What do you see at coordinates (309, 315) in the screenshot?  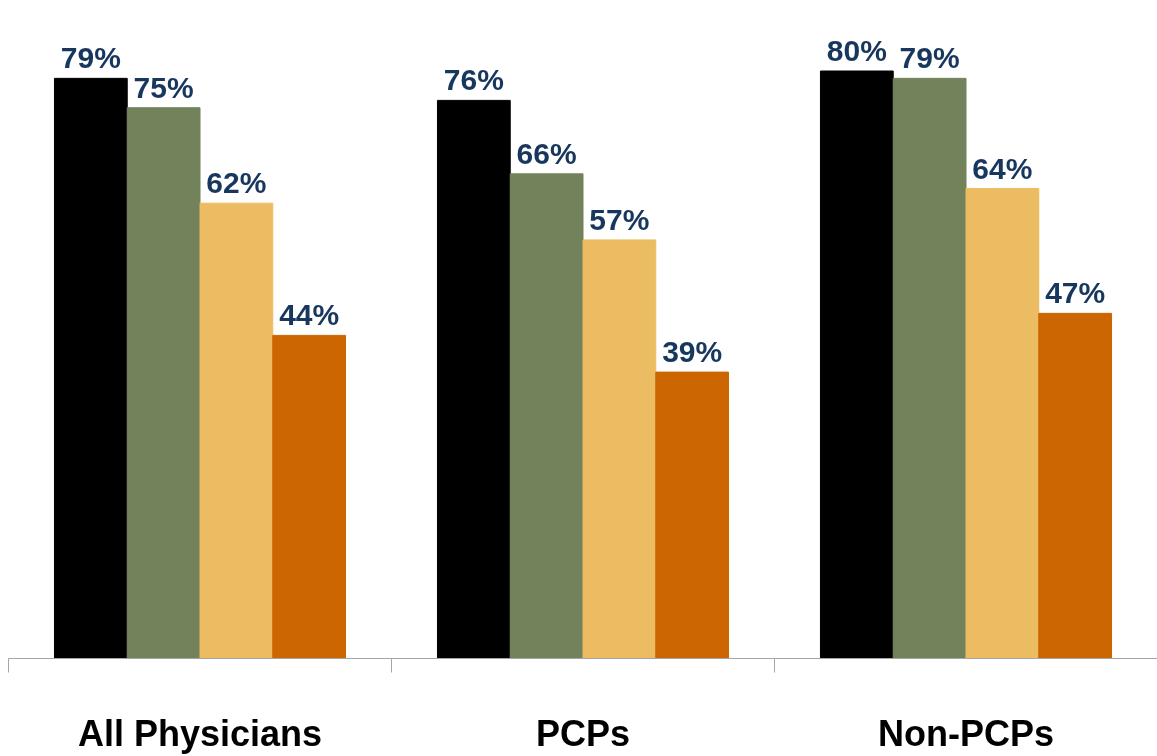 I see `data-label: 44%` at bounding box center [309, 315].